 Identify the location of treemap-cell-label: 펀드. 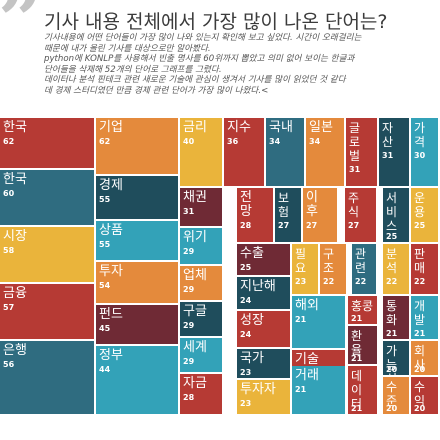
(111, 314).